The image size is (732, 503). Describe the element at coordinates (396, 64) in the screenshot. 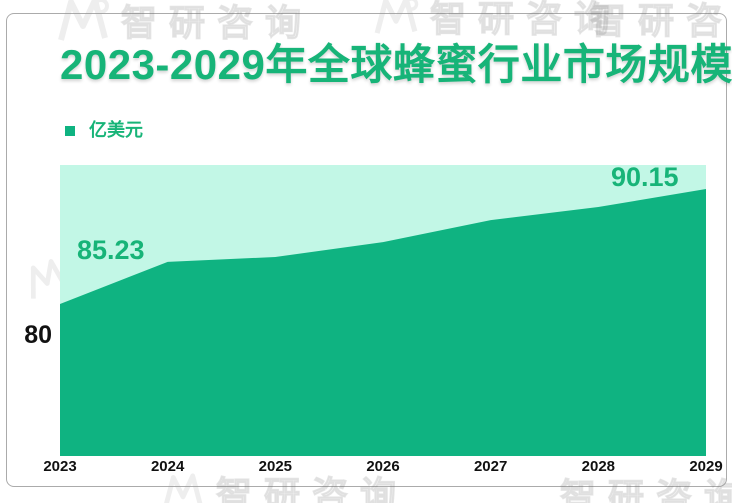

I see `chart-title: 2023-2029年全球蜂蜜行业市场规模` at that location.